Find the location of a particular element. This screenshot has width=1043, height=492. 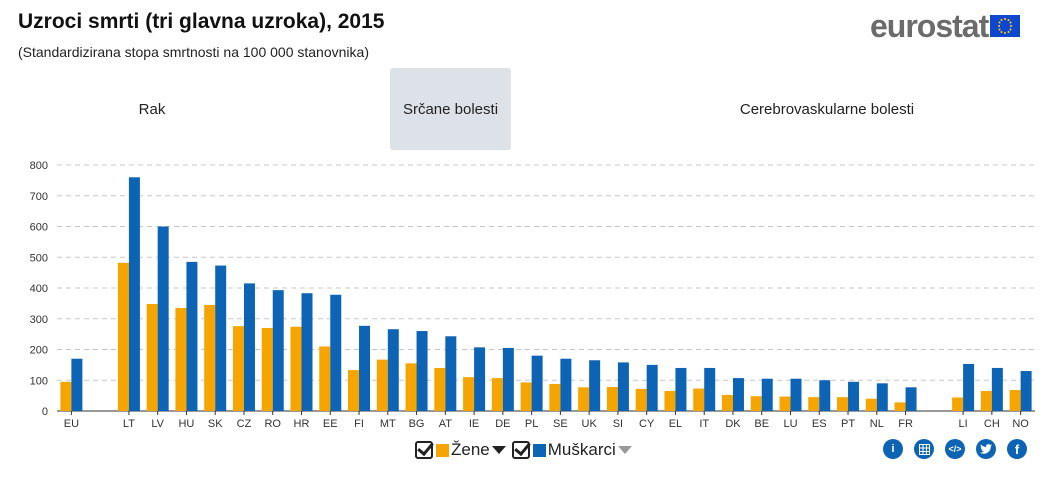

x-tick-label: SK is located at coordinates (215, 424).